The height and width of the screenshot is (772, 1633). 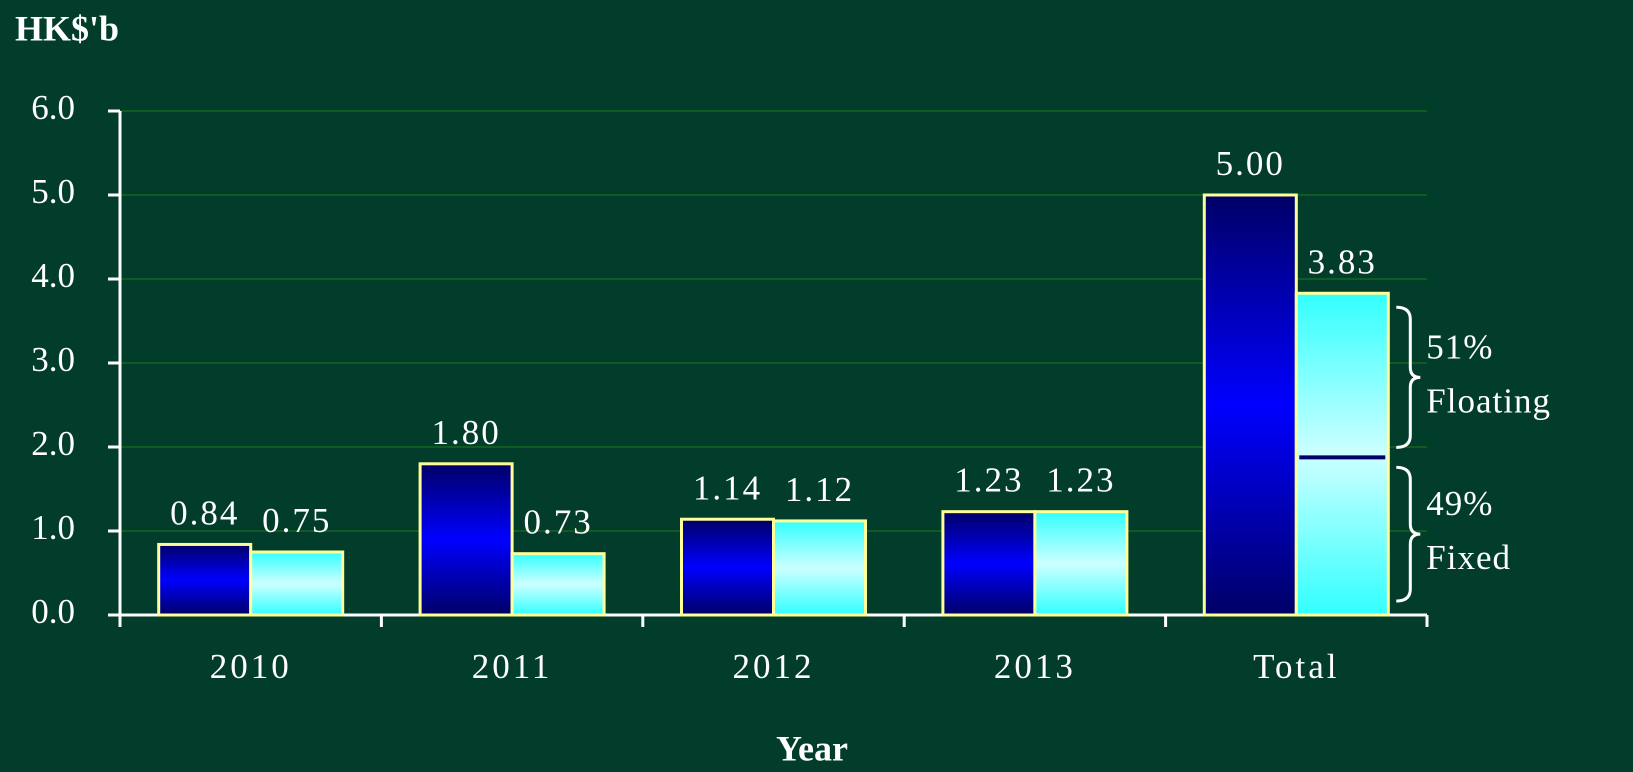 What do you see at coordinates (251, 666) in the screenshot?
I see `x-tick-label: 2010` at bounding box center [251, 666].